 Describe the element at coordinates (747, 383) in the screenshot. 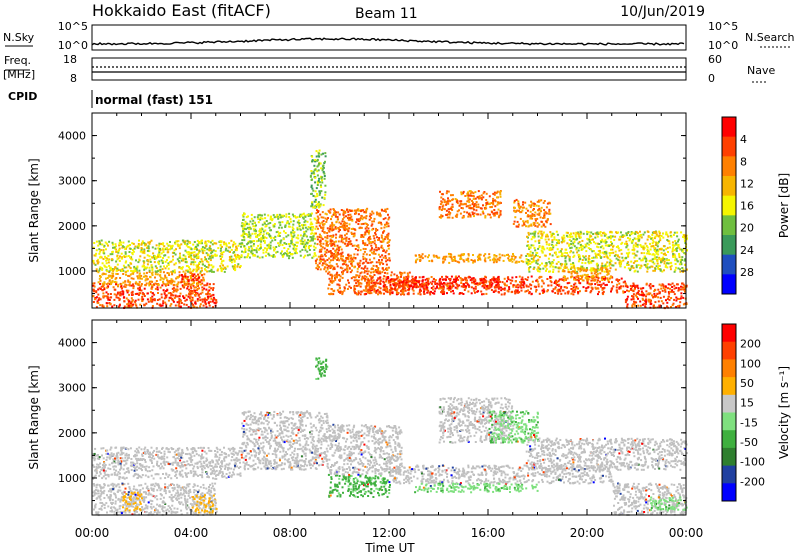

I see `colorbar-tick-label: 50` at that location.